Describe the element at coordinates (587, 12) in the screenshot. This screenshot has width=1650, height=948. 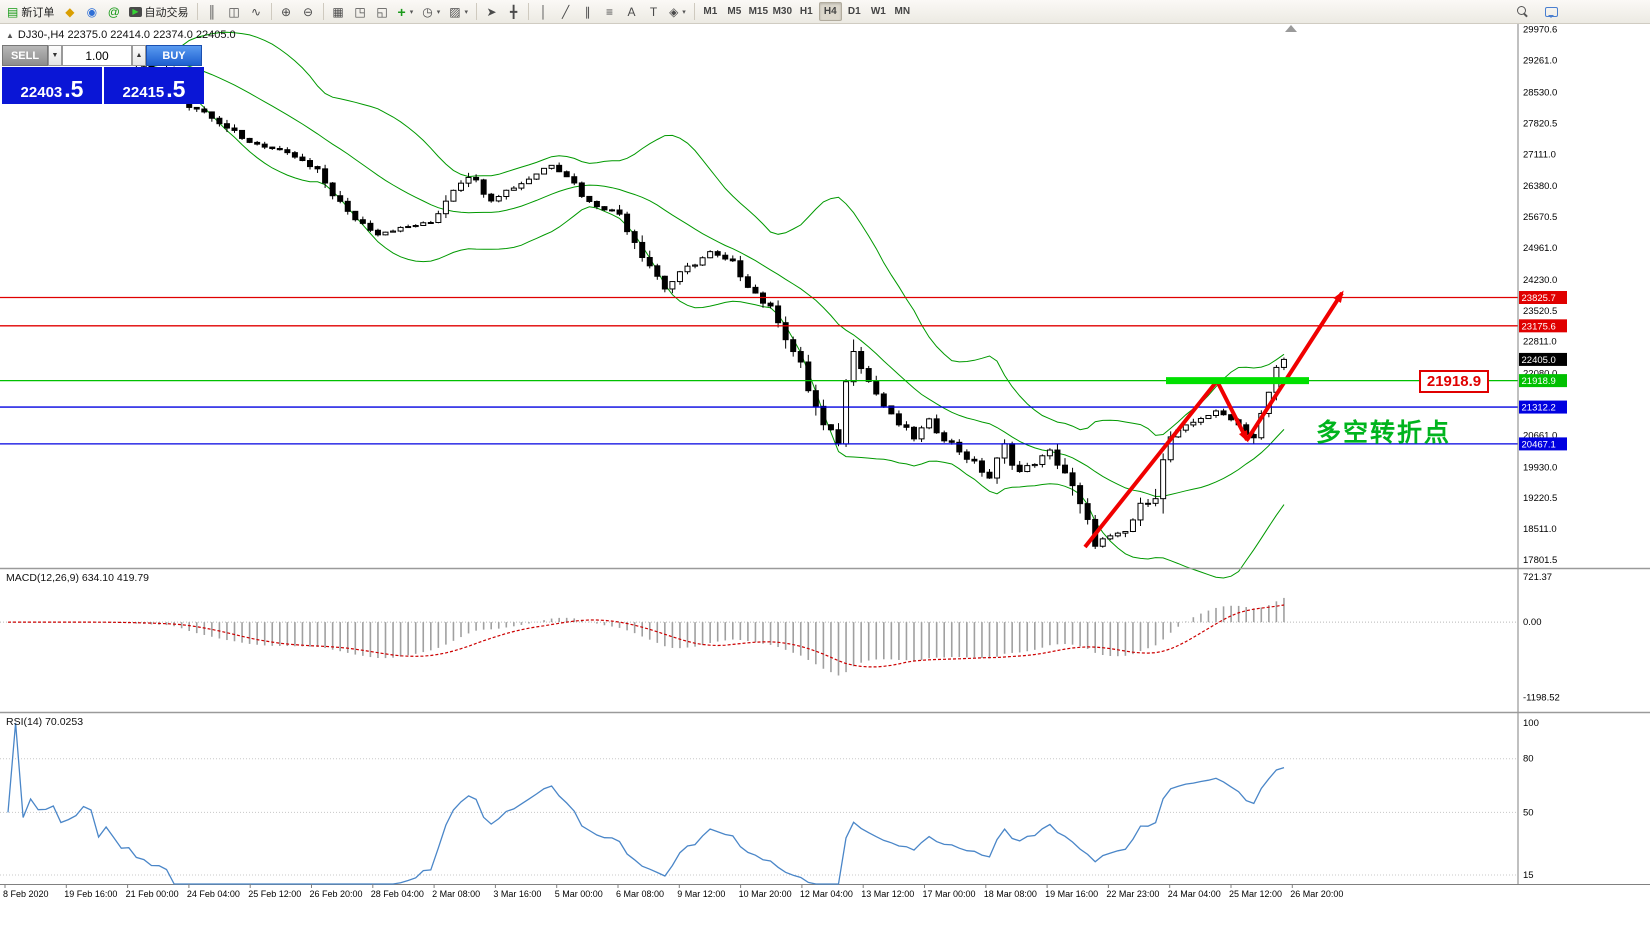
I see `channel-button: ∥` at that location.